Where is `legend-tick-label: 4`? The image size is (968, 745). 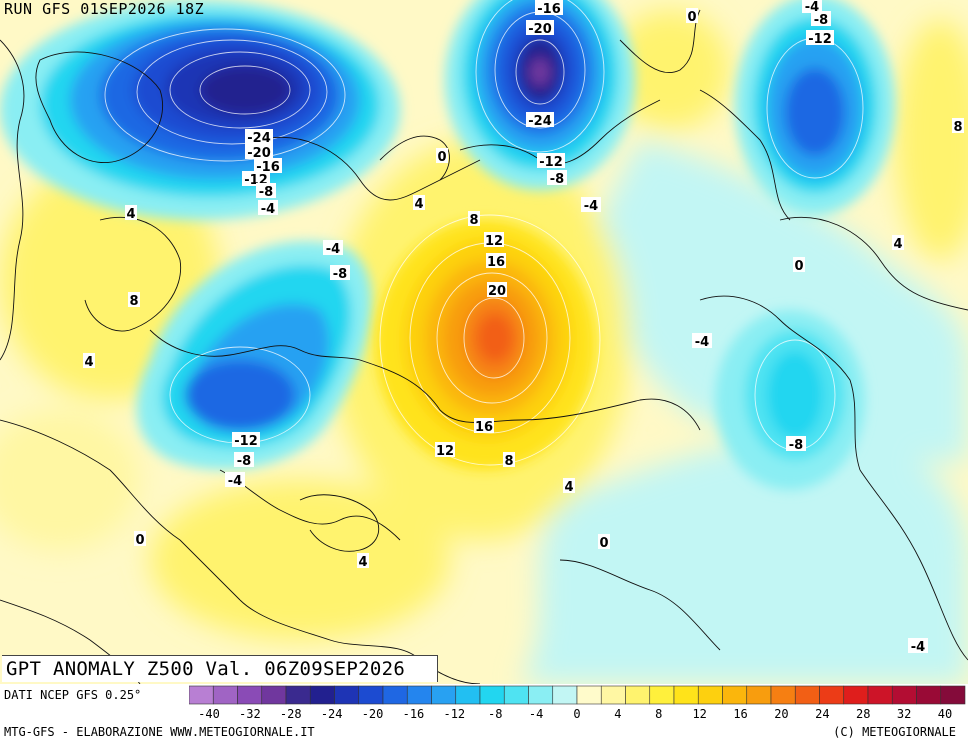
legend-tick-label: 4 is located at coordinates (617, 714).